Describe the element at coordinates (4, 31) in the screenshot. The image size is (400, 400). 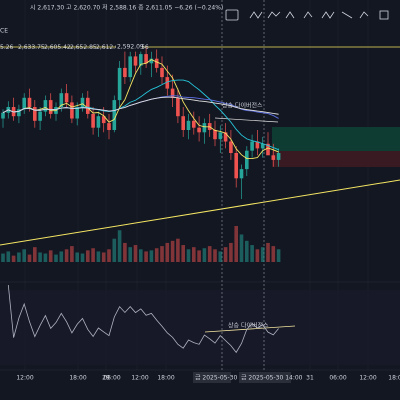
I see `symbol: CE` at that location.